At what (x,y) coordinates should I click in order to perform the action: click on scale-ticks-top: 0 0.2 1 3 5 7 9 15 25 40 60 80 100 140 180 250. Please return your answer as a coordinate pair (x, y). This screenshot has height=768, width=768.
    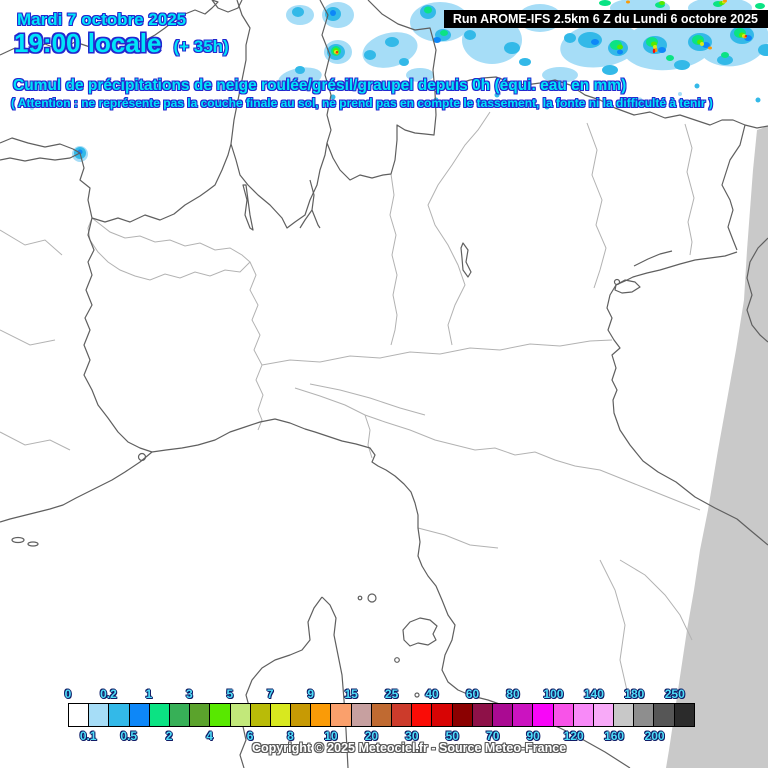
    Looking at the image, I should click on (379, 694).